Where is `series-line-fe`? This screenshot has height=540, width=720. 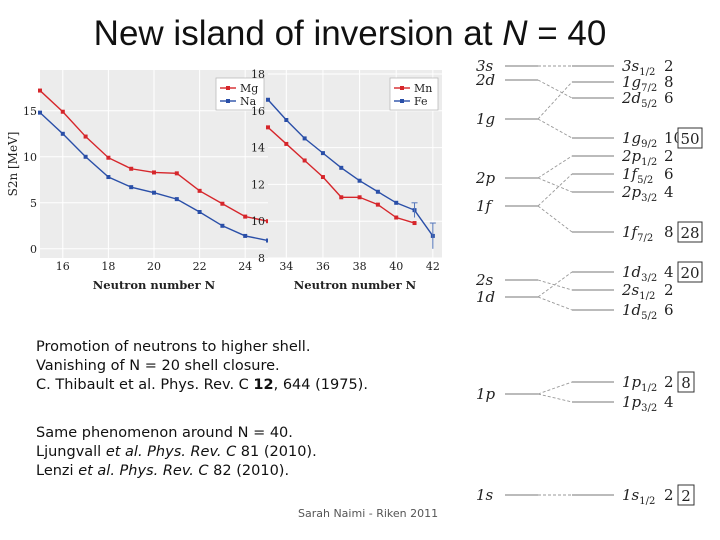
series-line-fe is located at coordinates (350, 168).